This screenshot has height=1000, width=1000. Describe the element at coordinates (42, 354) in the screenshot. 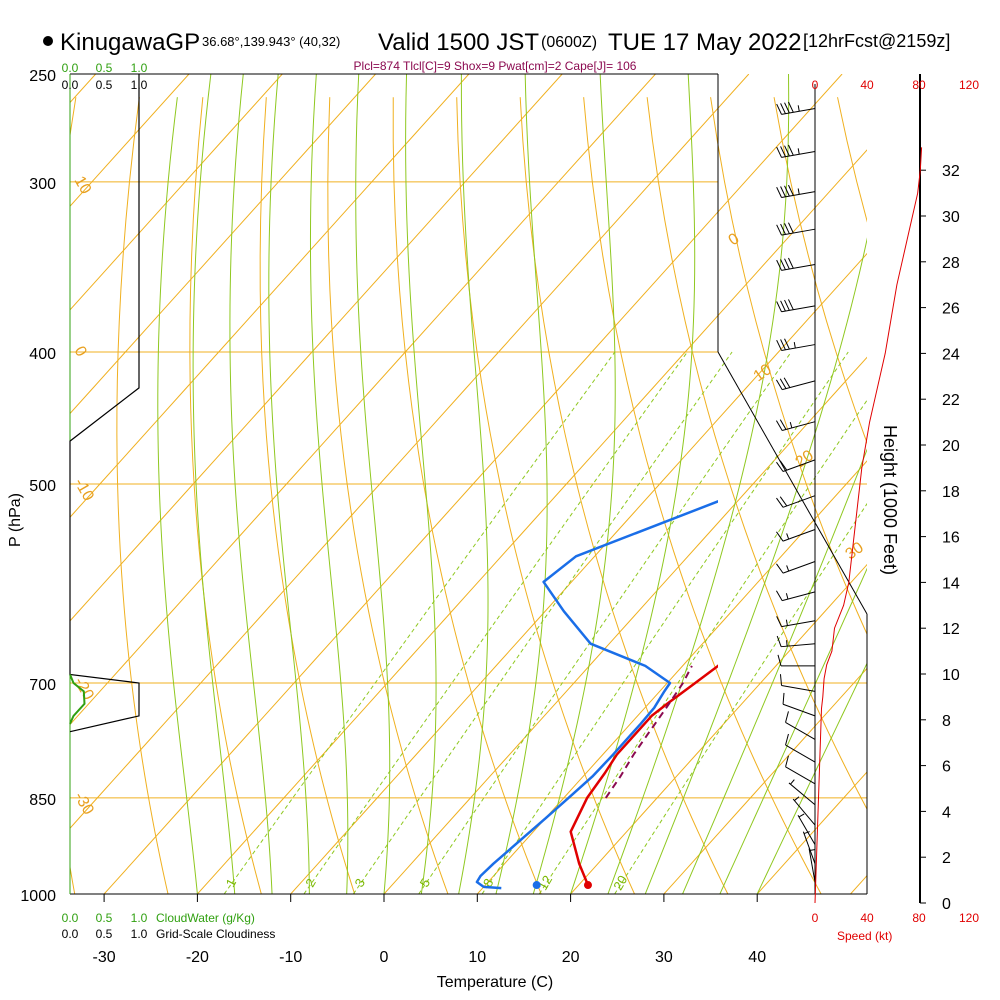

I see `pressure-tick-label: 400` at that location.